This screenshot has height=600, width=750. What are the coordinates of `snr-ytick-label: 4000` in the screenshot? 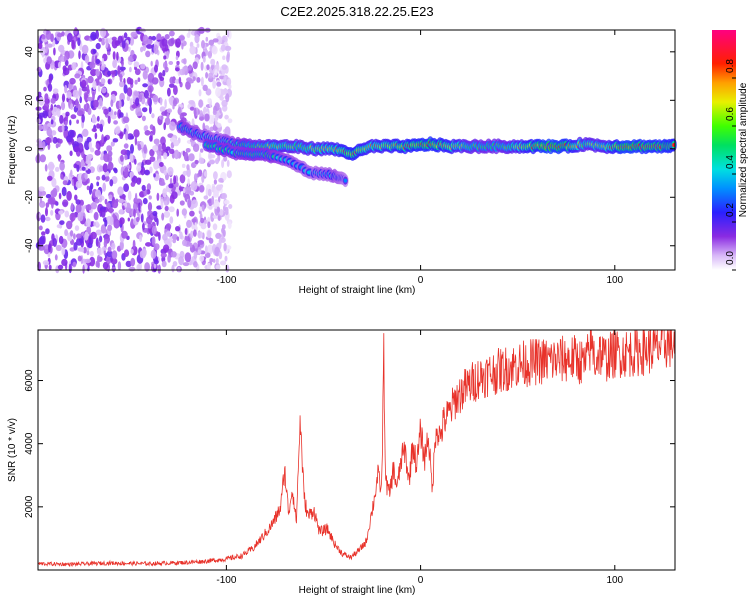 It's located at (29, 443).